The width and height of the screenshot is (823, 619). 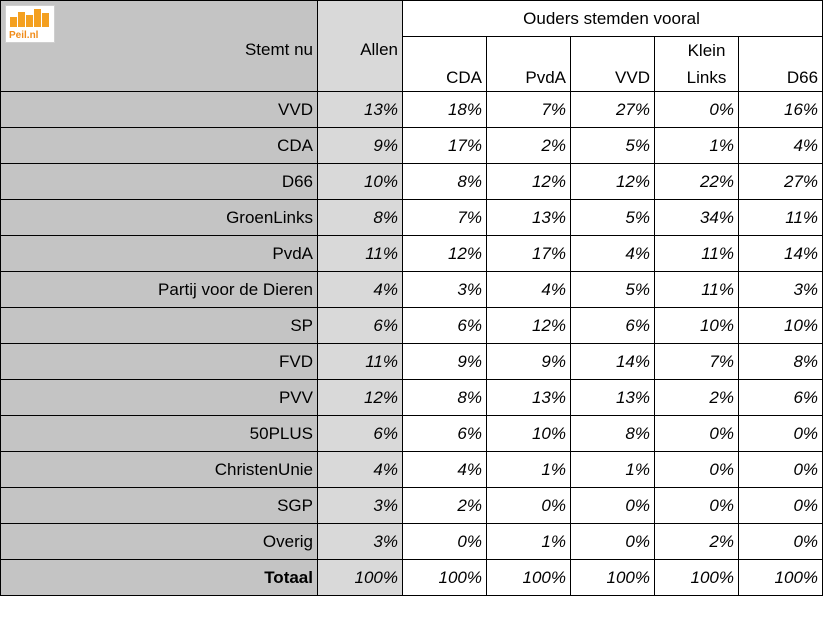 I want to click on cell-value: 3%, so click(x=444, y=289).